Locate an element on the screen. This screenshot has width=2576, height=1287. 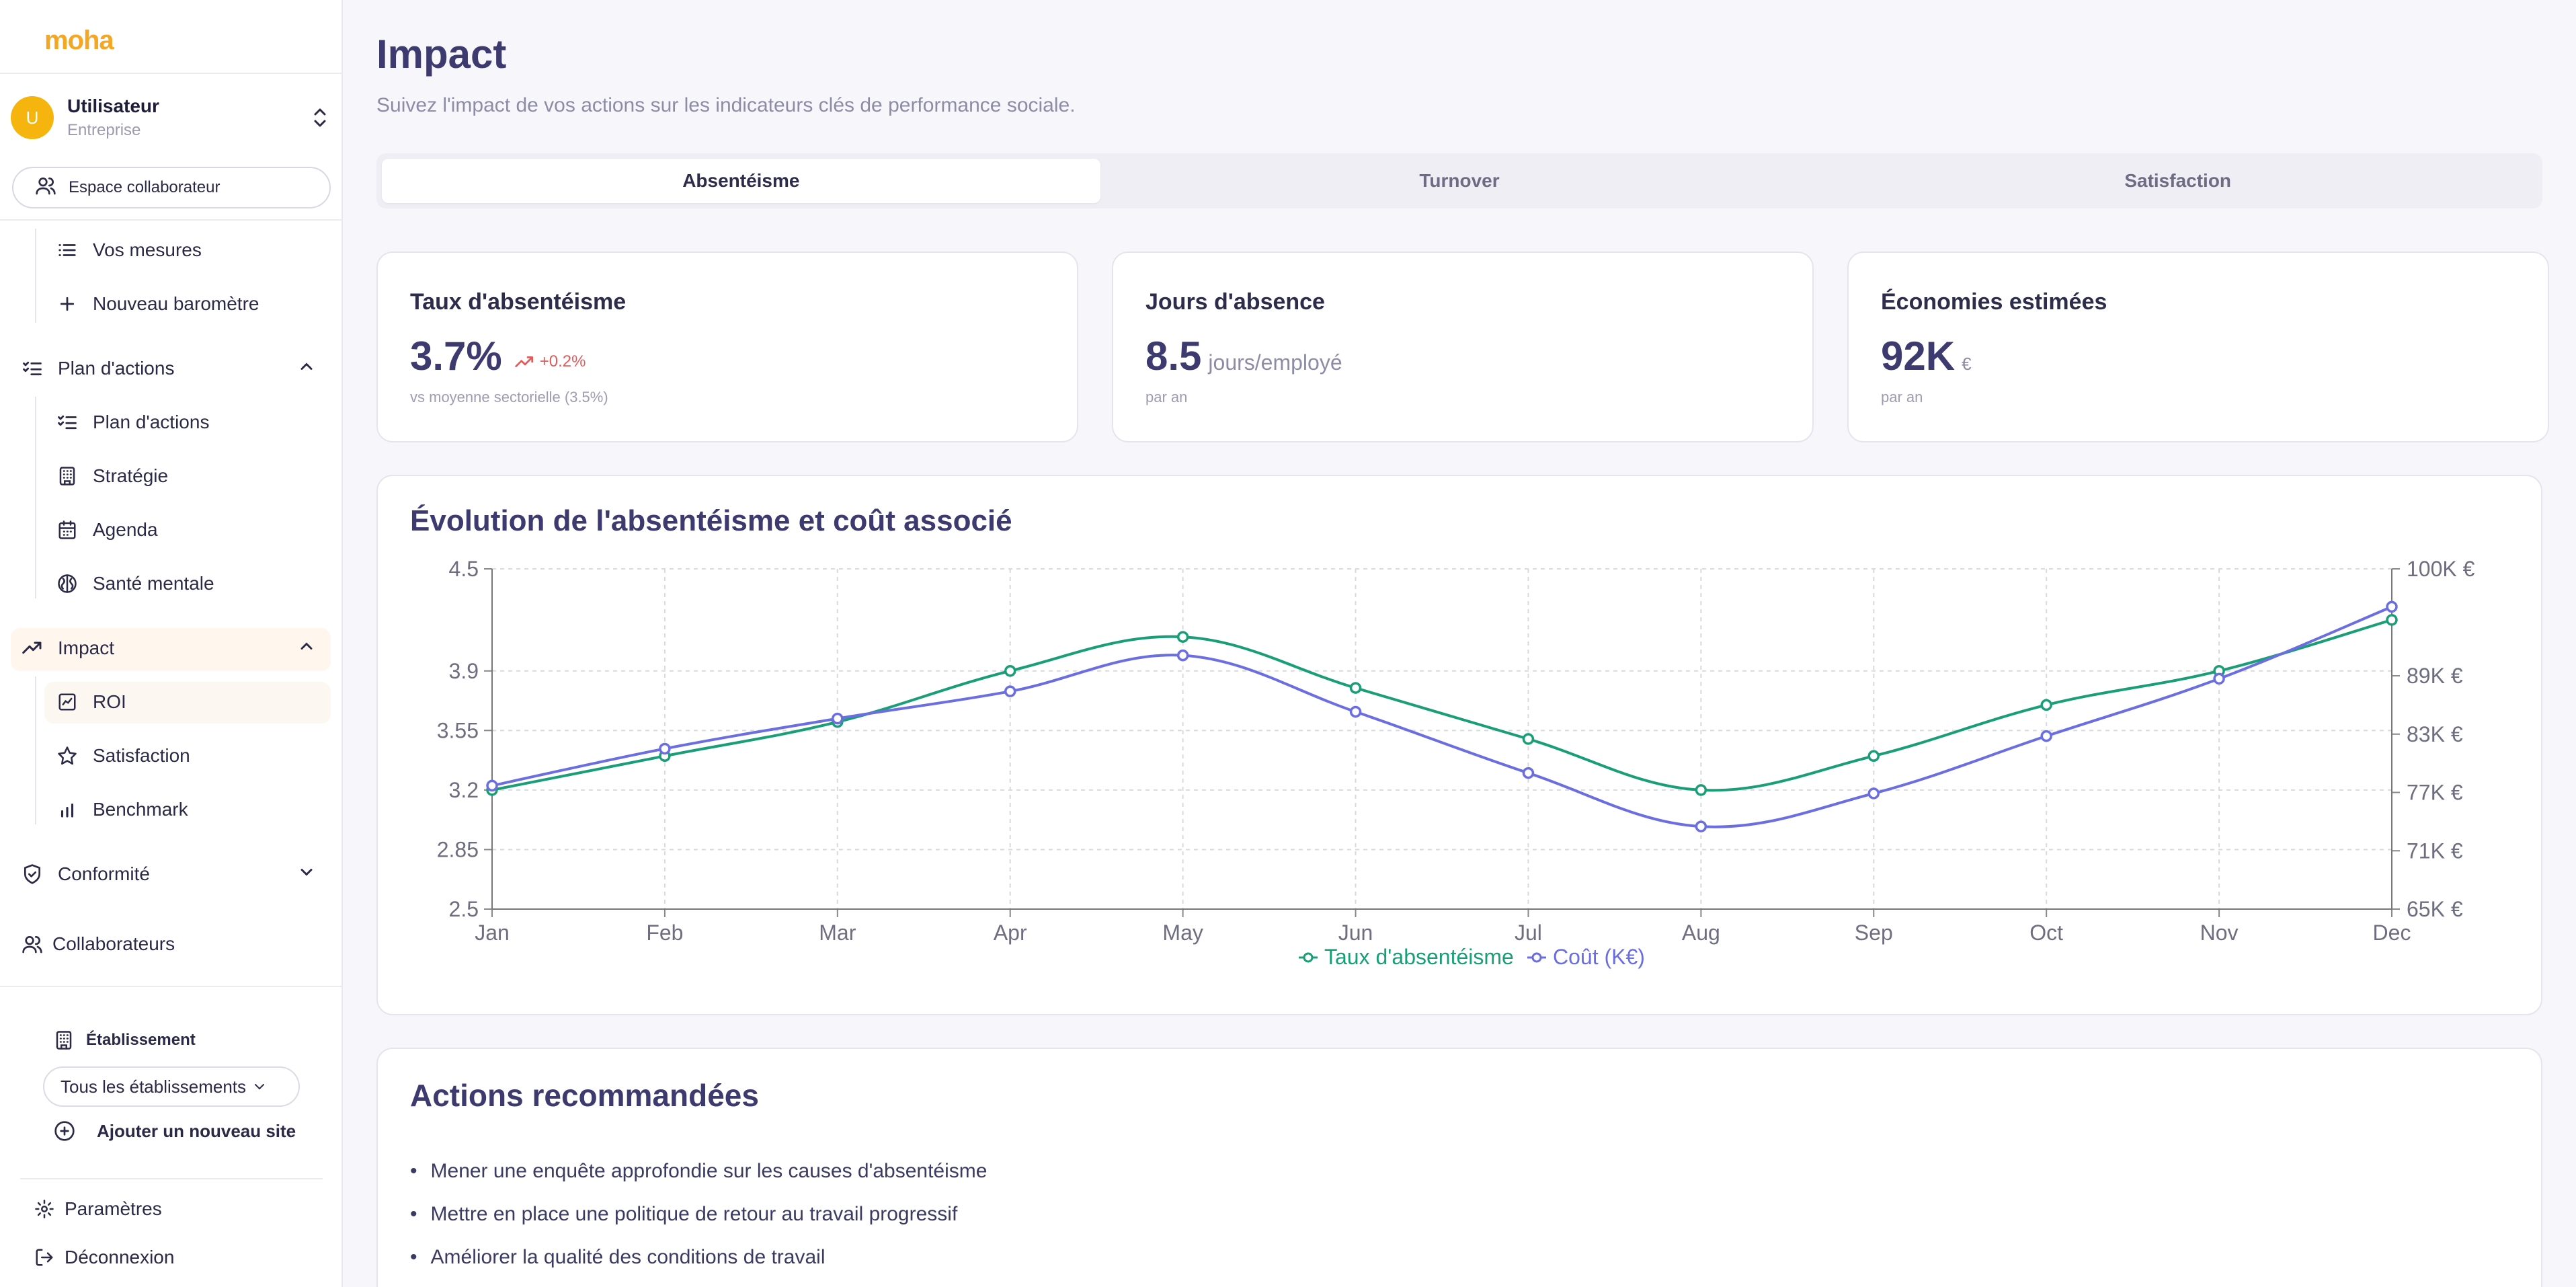
building-icon is located at coordinates (64, 1040).